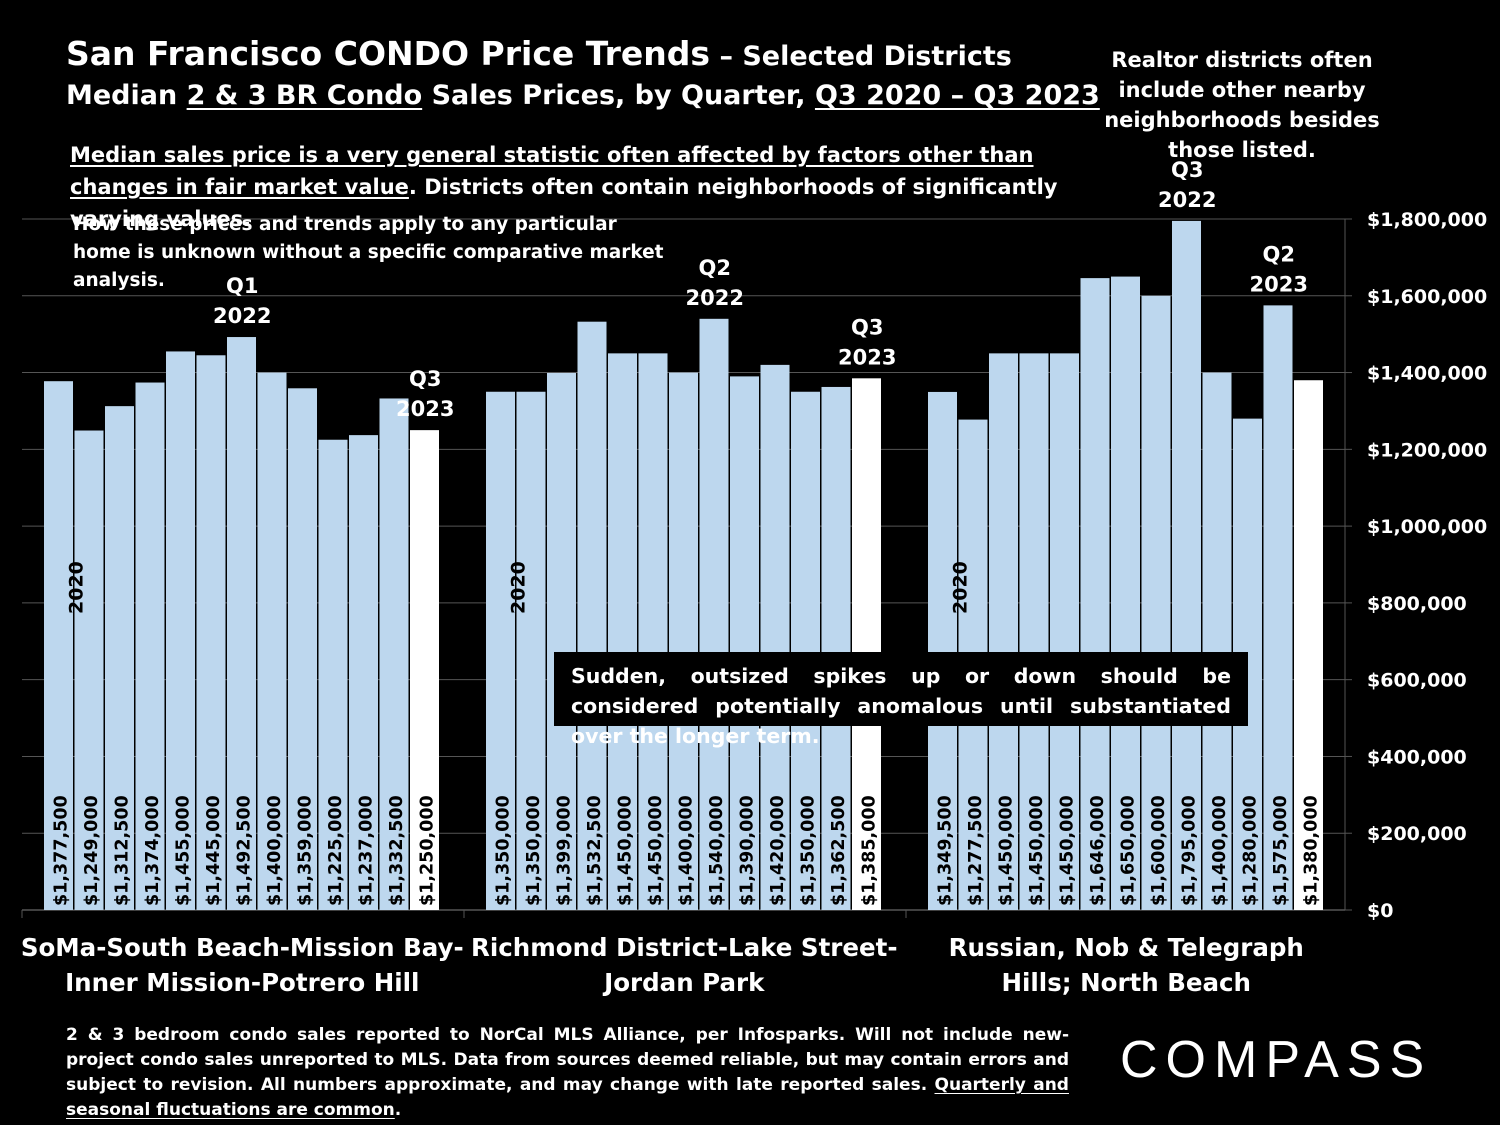 The height and width of the screenshot is (1125, 1500). What do you see at coordinates (61, 850) in the screenshot?
I see `bar-value-label: $1,377,500` at bounding box center [61, 850].